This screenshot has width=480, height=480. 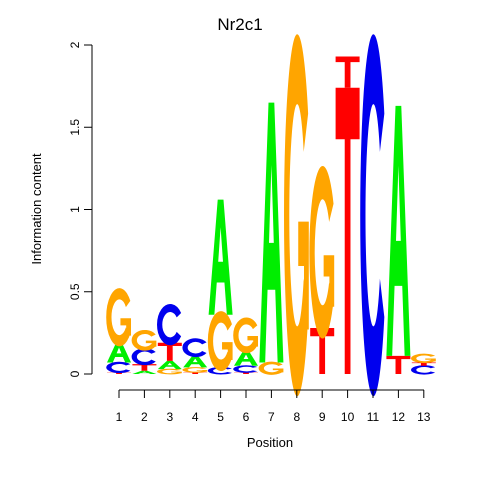 I want to click on x-tick-label: 9, so click(x=322, y=417).